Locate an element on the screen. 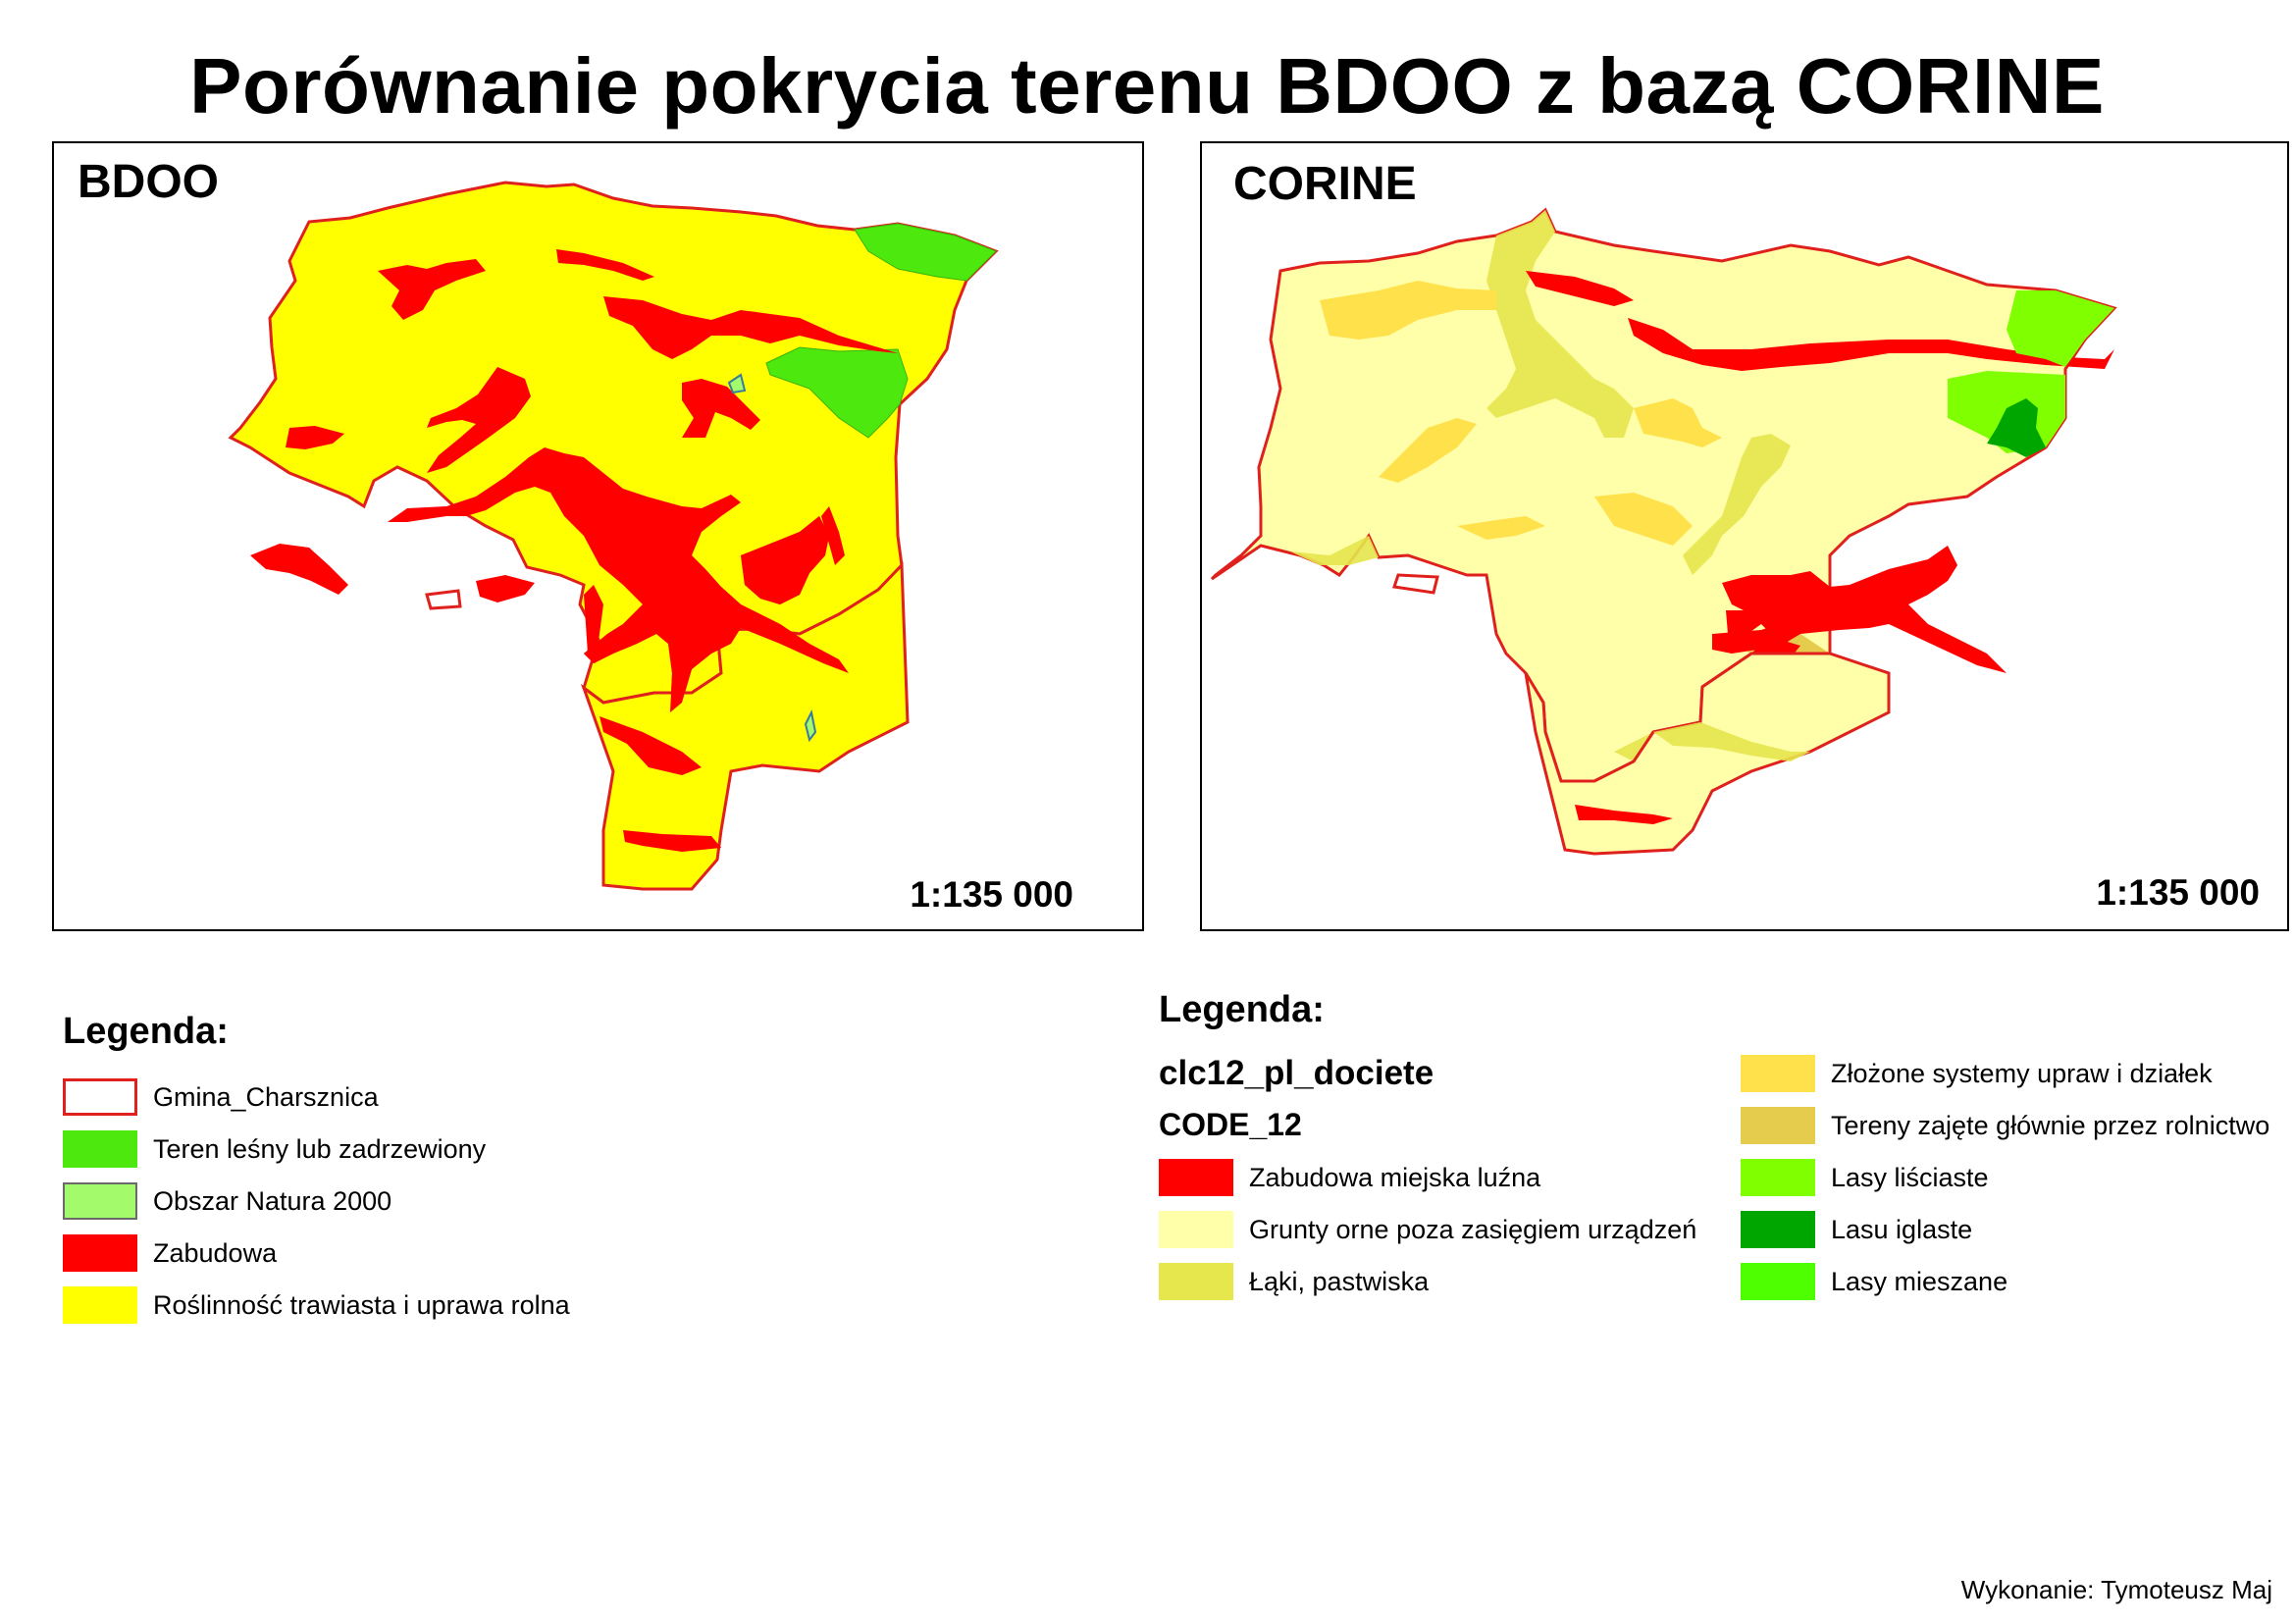 Image resolution: width=2294 pixels, height=1624 pixels. corine-legend-label: Grunty orne poza zasięgiem urządzeń is located at coordinates (1473, 1229).